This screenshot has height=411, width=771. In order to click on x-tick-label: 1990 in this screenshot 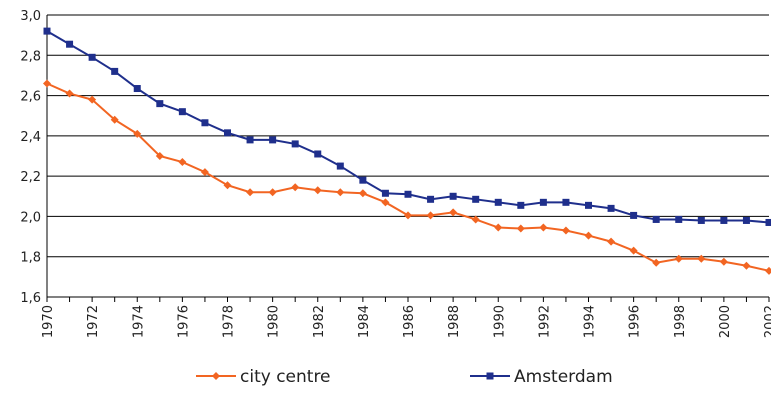, I will do `click(499, 321)`.